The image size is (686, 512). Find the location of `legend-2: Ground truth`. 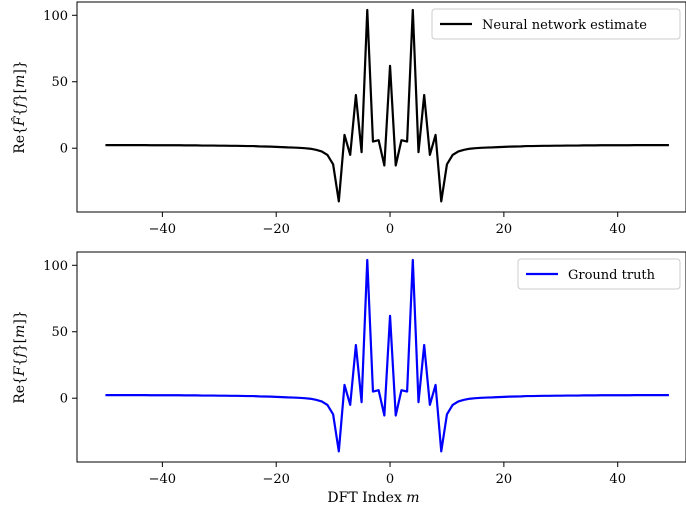

legend-2: Ground truth is located at coordinates (599, 274).